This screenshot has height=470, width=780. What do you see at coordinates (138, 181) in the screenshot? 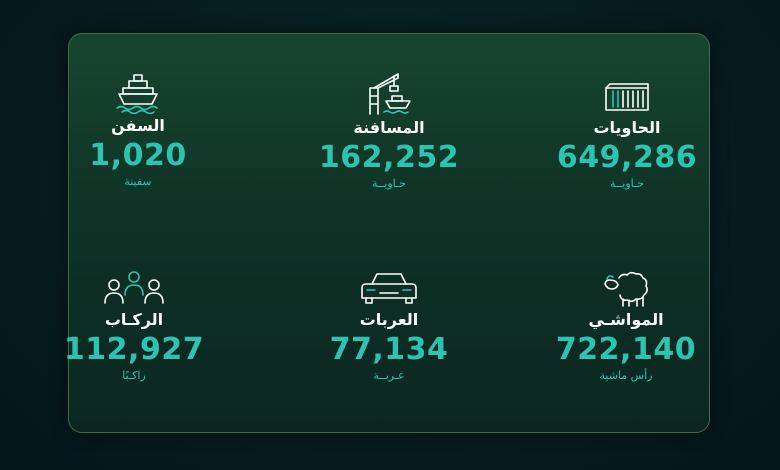
I see `stat-unit: سفينة` at bounding box center [138, 181].